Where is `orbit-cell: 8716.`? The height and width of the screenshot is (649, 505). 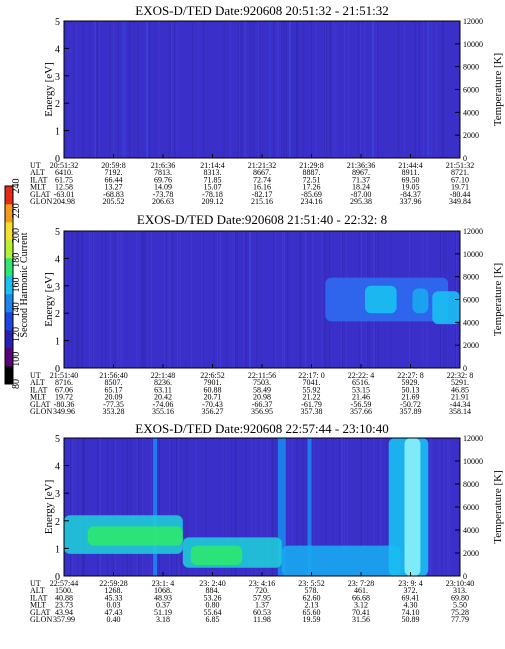 orbit-cell: 8716. is located at coordinates (64, 382).